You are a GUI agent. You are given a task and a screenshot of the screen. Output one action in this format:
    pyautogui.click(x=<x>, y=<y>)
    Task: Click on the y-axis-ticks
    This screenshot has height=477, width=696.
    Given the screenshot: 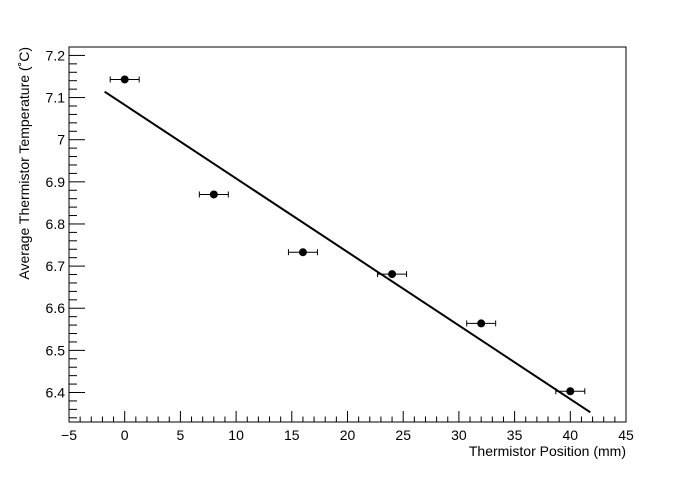 What is the action you would take?
    pyautogui.click(x=77, y=232)
    